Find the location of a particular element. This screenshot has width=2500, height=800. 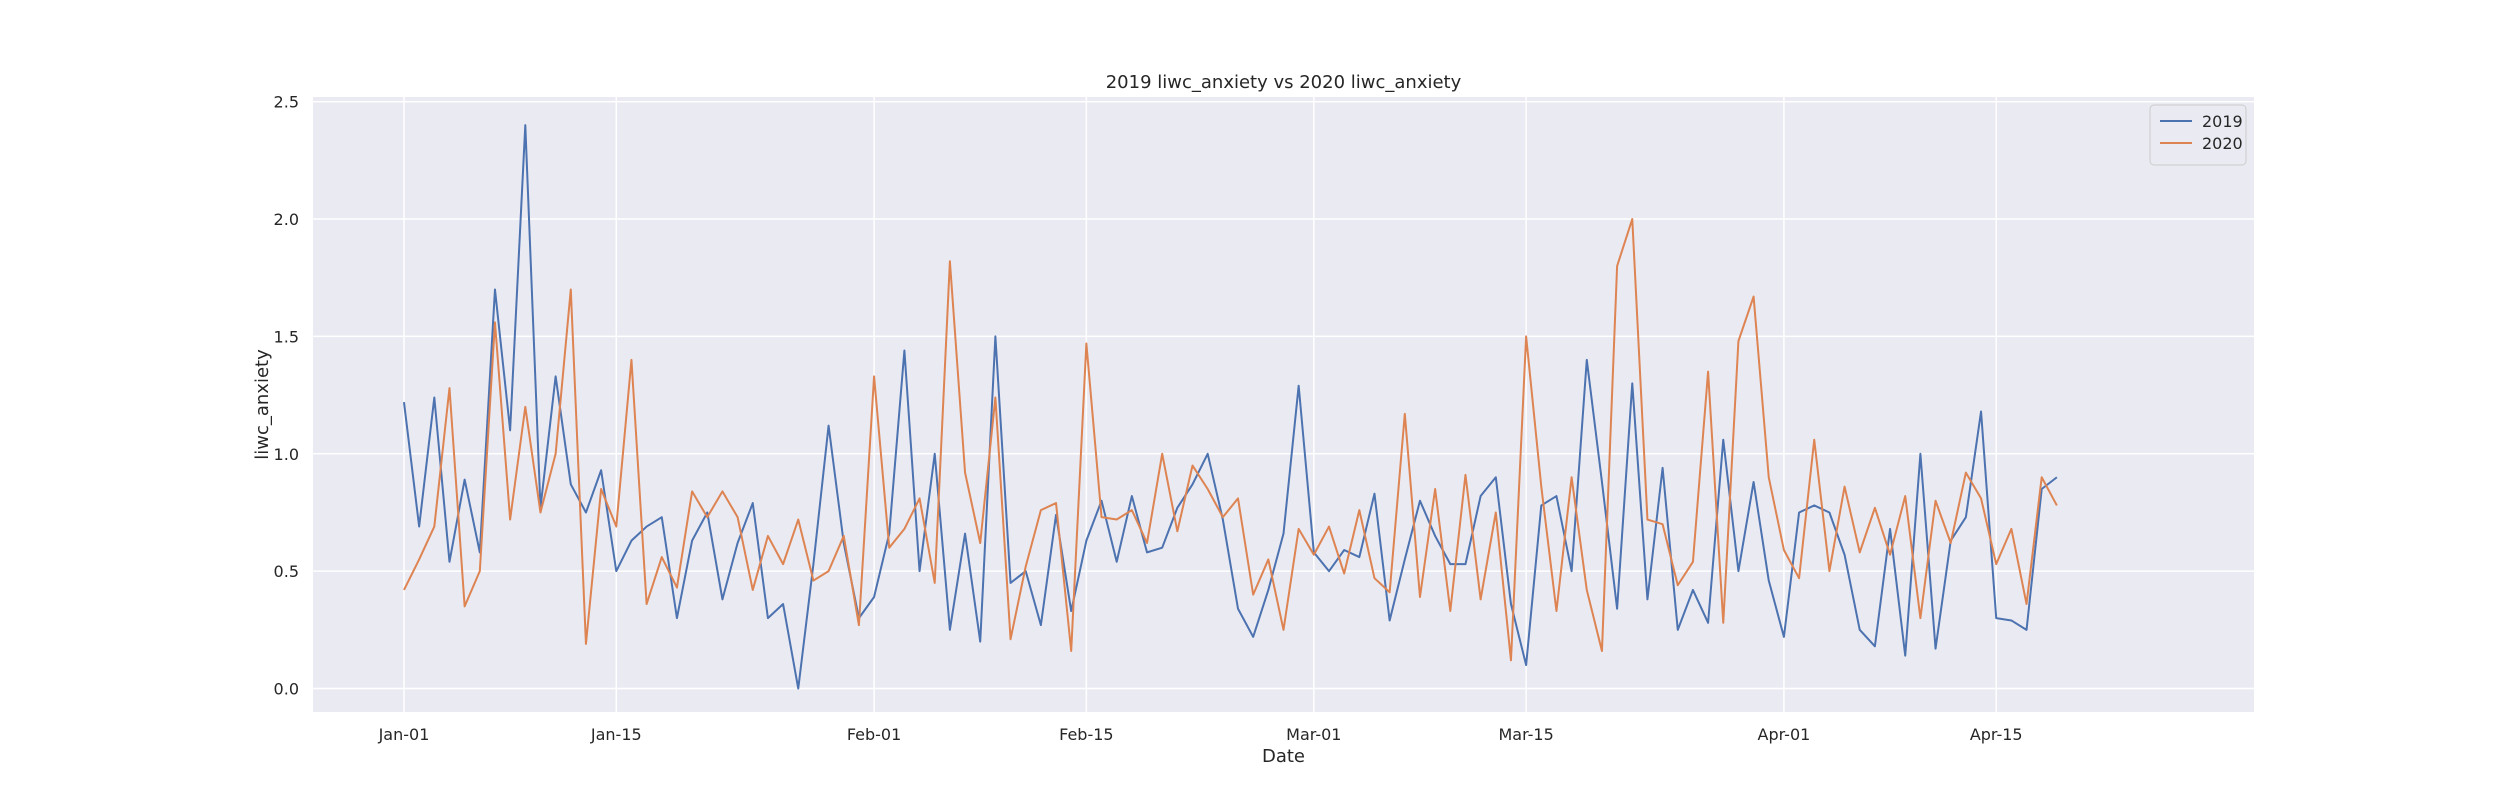

x-tick-label: Jan-15 is located at coordinates (616, 734).